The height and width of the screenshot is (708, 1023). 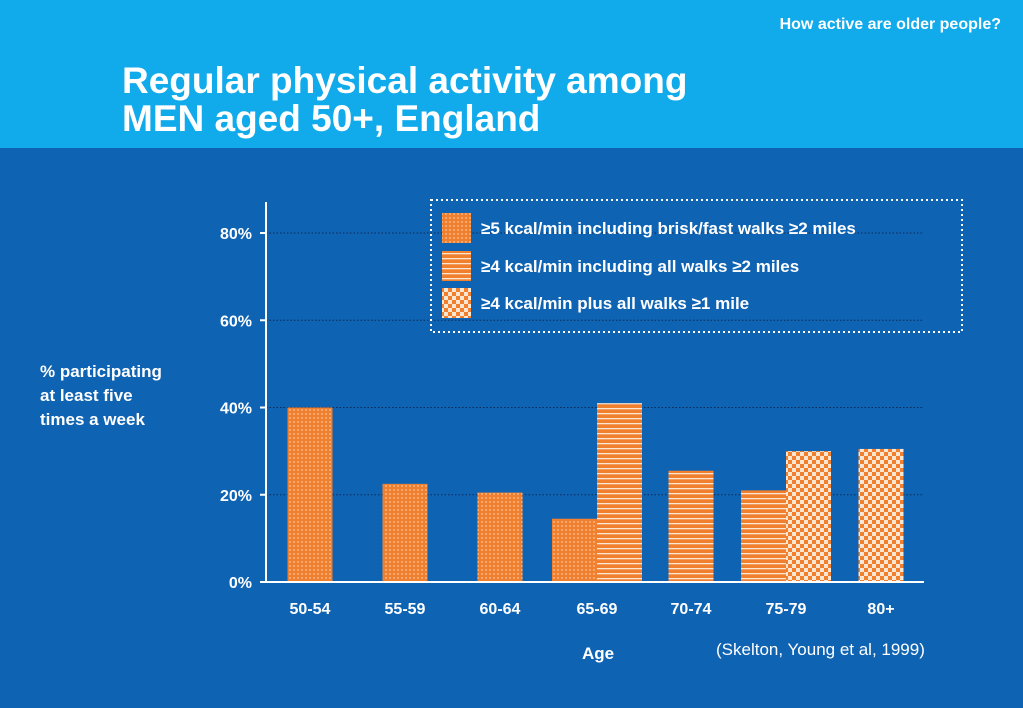 What do you see at coordinates (880, 609) in the screenshot?
I see `x-tick-label: 80+` at bounding box center [880, 609].